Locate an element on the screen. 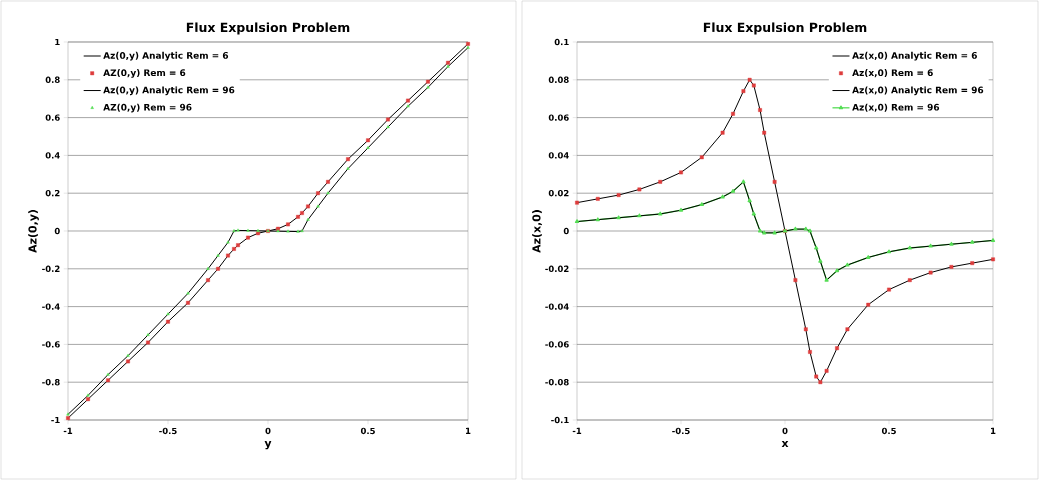  legend-label: AZ(0,y) Rem = 6 is located at coordinates (144, 73).